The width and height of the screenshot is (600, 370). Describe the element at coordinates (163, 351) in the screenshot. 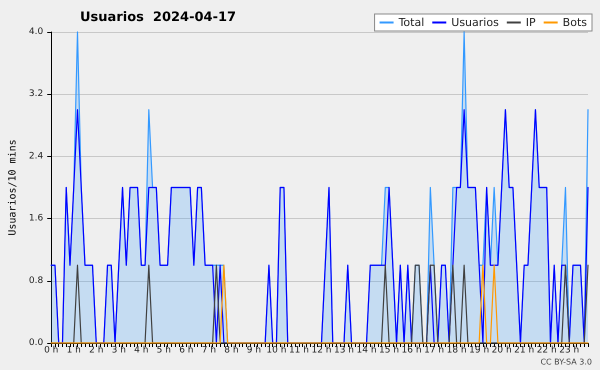

I see `x-tick-label: 5 h` at that location.